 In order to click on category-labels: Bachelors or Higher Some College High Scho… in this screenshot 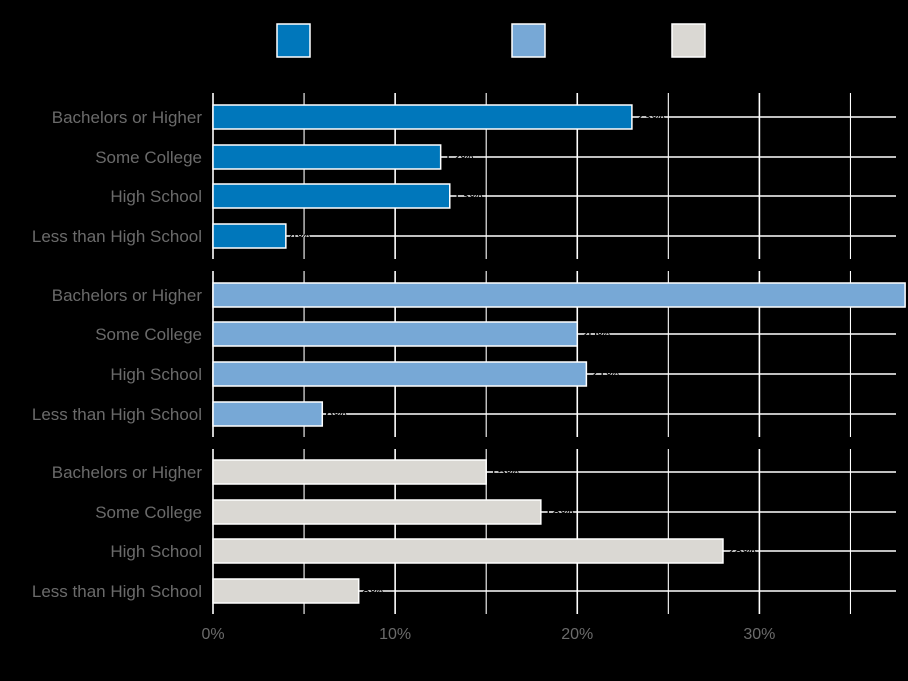, I will do `click(117, 354)`.